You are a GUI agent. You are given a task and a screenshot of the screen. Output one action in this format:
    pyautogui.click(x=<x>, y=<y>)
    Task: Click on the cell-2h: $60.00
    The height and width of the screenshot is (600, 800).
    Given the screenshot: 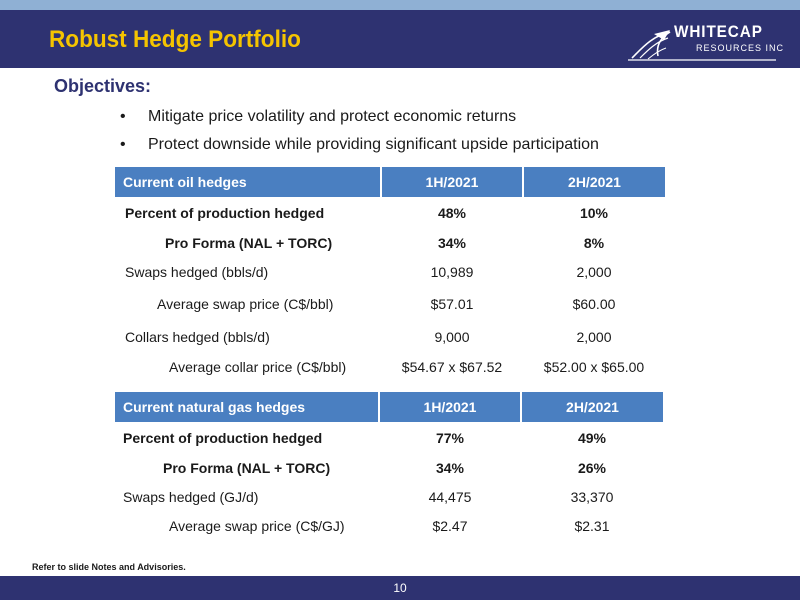 What is the action you would take?
    pyautogui.click(x=594, y=304)
    